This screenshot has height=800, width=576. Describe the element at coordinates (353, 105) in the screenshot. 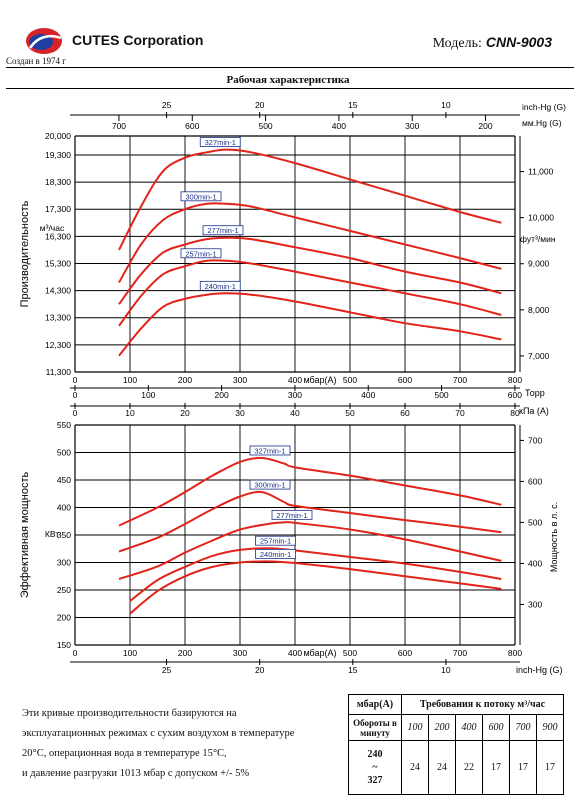

I see `top-tick-label: 15` at that location.